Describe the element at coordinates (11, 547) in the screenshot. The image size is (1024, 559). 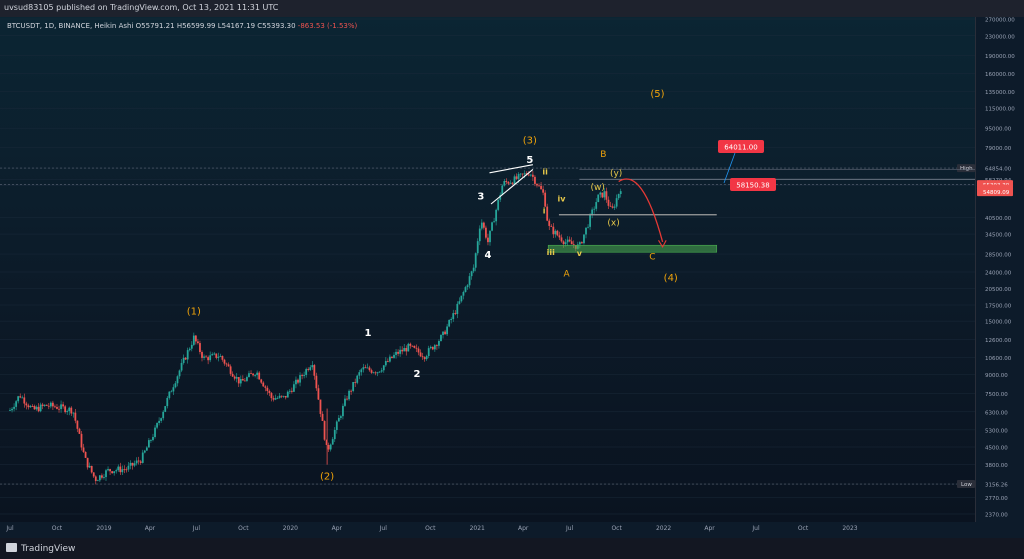
I see `tradingview-logo-icon` at that location.